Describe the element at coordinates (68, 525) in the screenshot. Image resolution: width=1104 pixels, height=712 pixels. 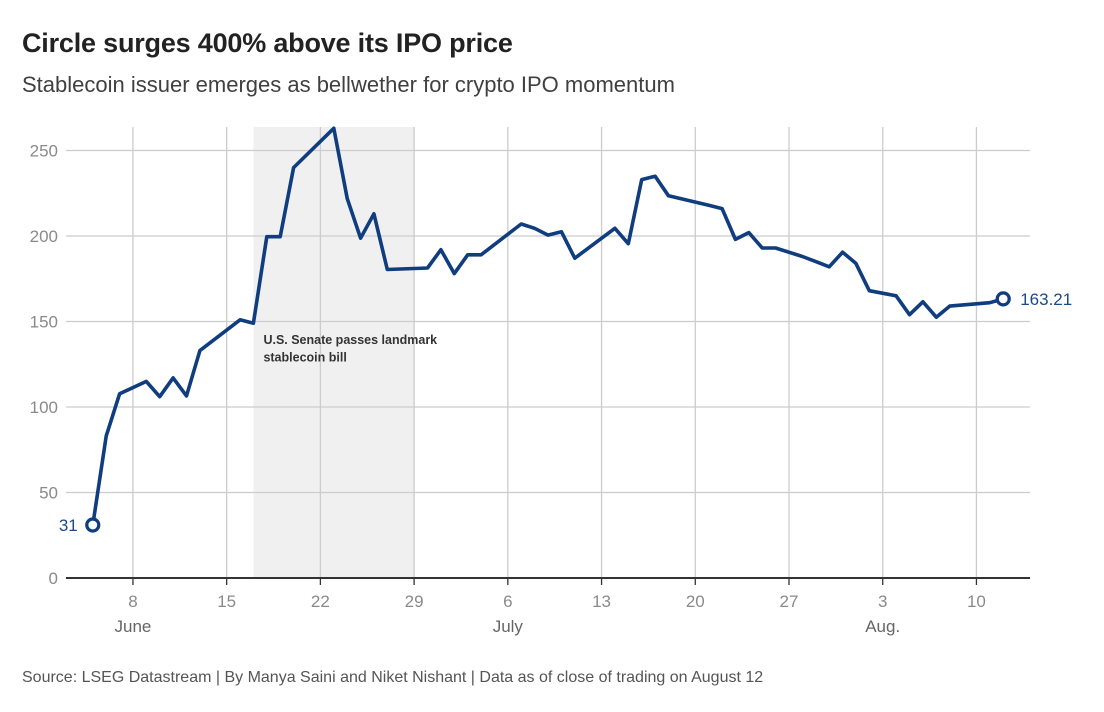
I see `start-value-label: 31` at that location.